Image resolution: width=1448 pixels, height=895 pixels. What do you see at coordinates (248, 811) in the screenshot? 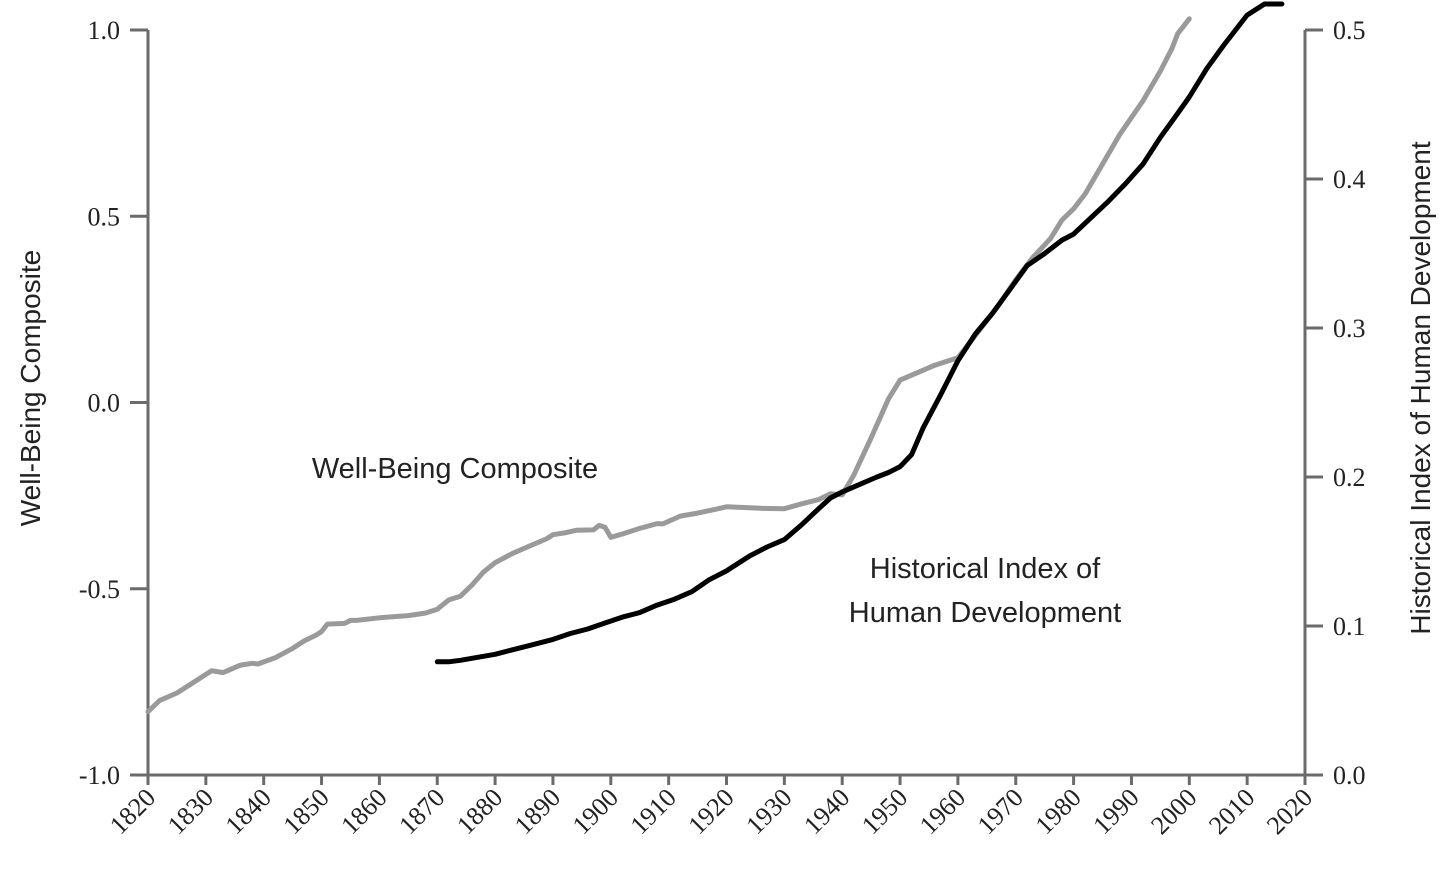
I see `x-tick-label: 1840` at bounding box center [248, 811].